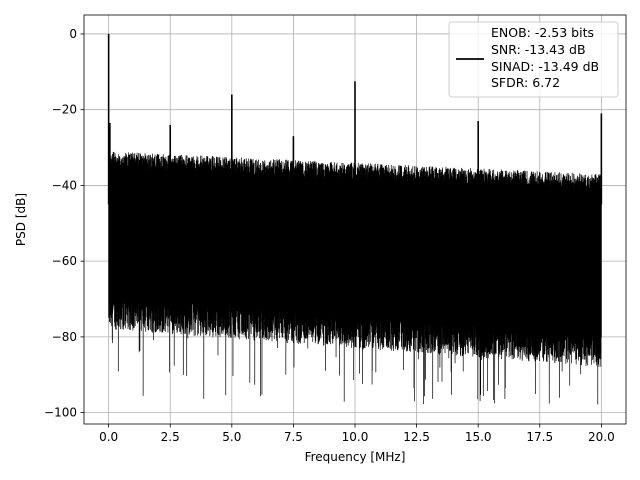 The width and height of the screenshot is (640, 480). Describe the element at coordinates (73, 34) in the screenshot. I see `y-tick-label: 0` at that location.